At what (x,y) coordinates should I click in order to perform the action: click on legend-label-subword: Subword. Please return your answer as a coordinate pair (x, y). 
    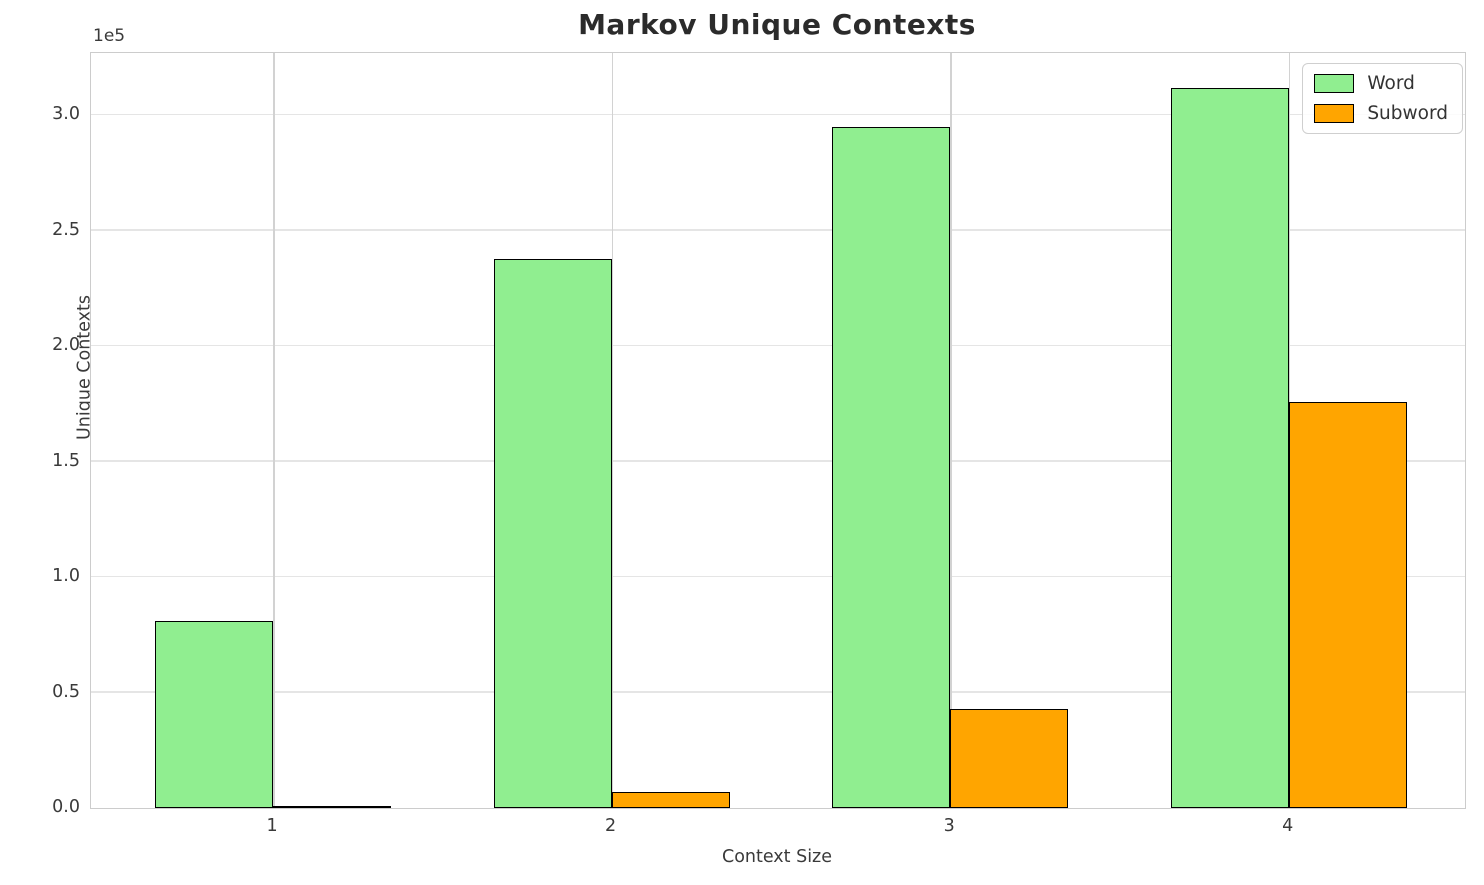
    Looking at the image, I should click on (1407, 113).